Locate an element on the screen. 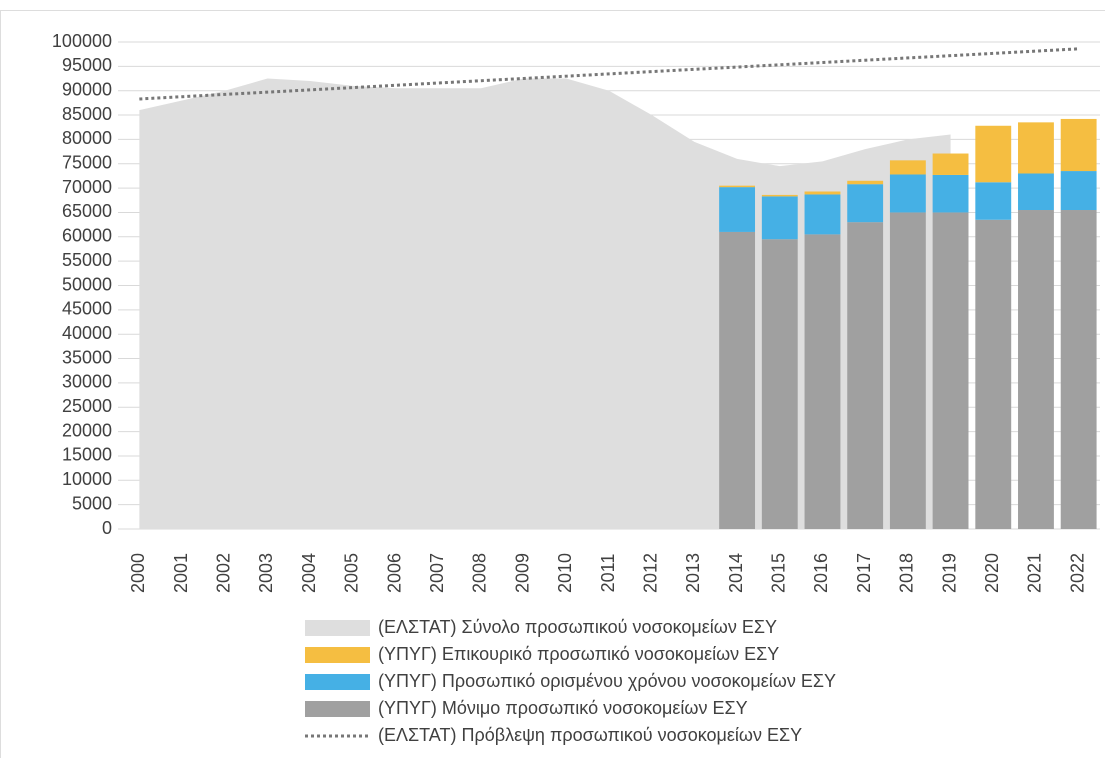 The height and width of the screenshot is (758, 1105). x-tick-label: 2018 is located at coordinates (907, 573).